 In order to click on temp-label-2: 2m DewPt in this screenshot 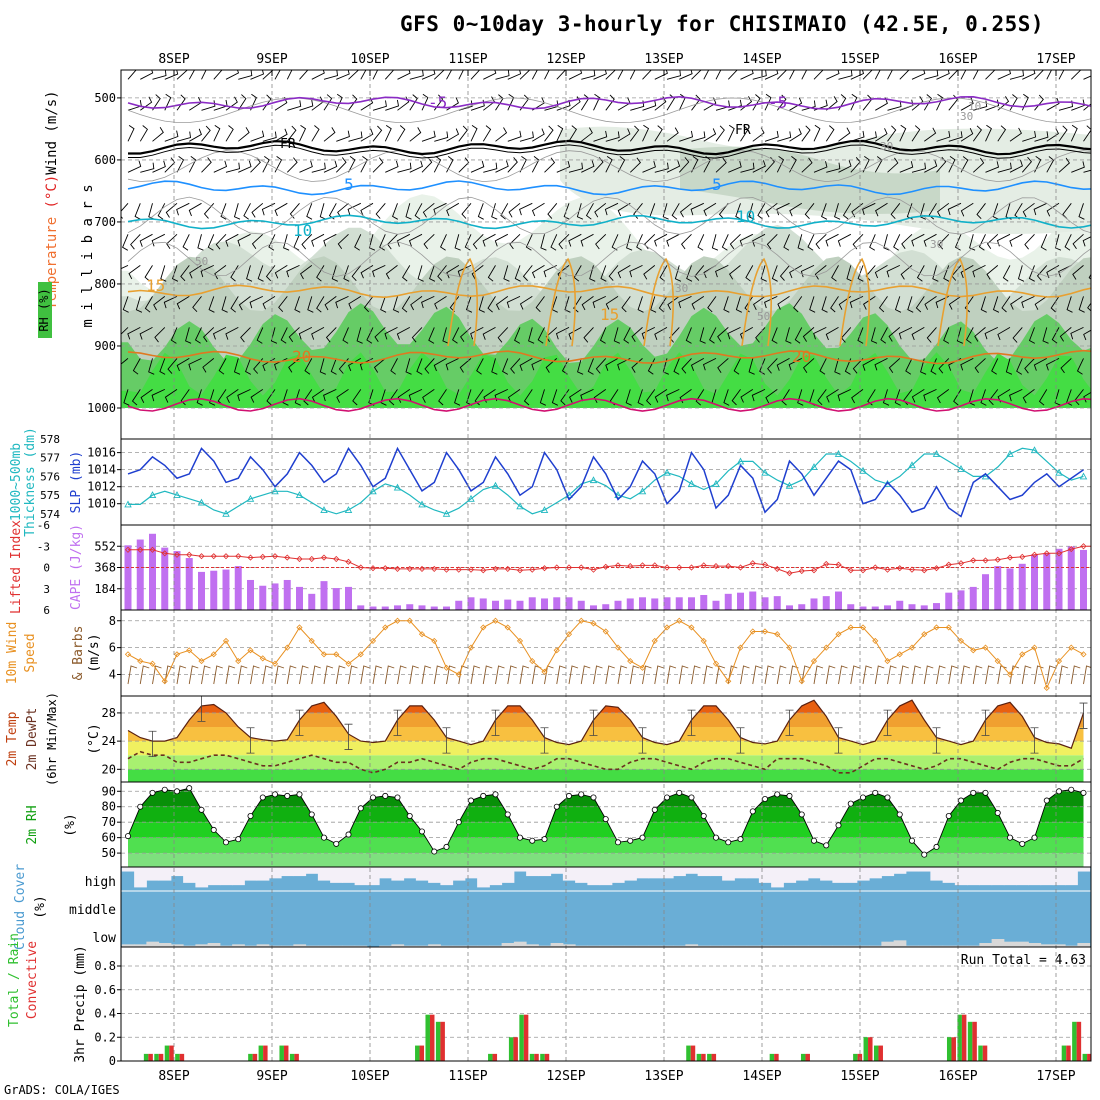, I will do `click(32, 739)`.